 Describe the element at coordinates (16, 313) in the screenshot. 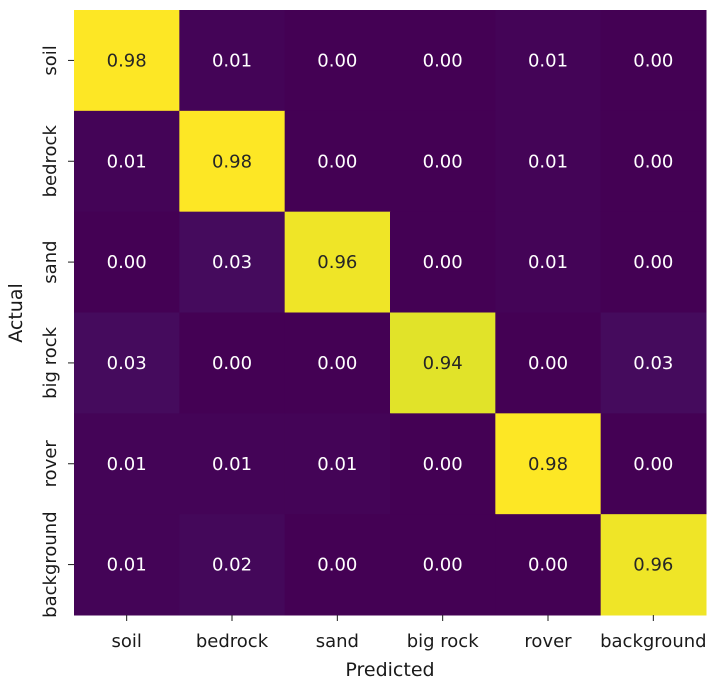

I see `y-axis-label: Actual` at that location.